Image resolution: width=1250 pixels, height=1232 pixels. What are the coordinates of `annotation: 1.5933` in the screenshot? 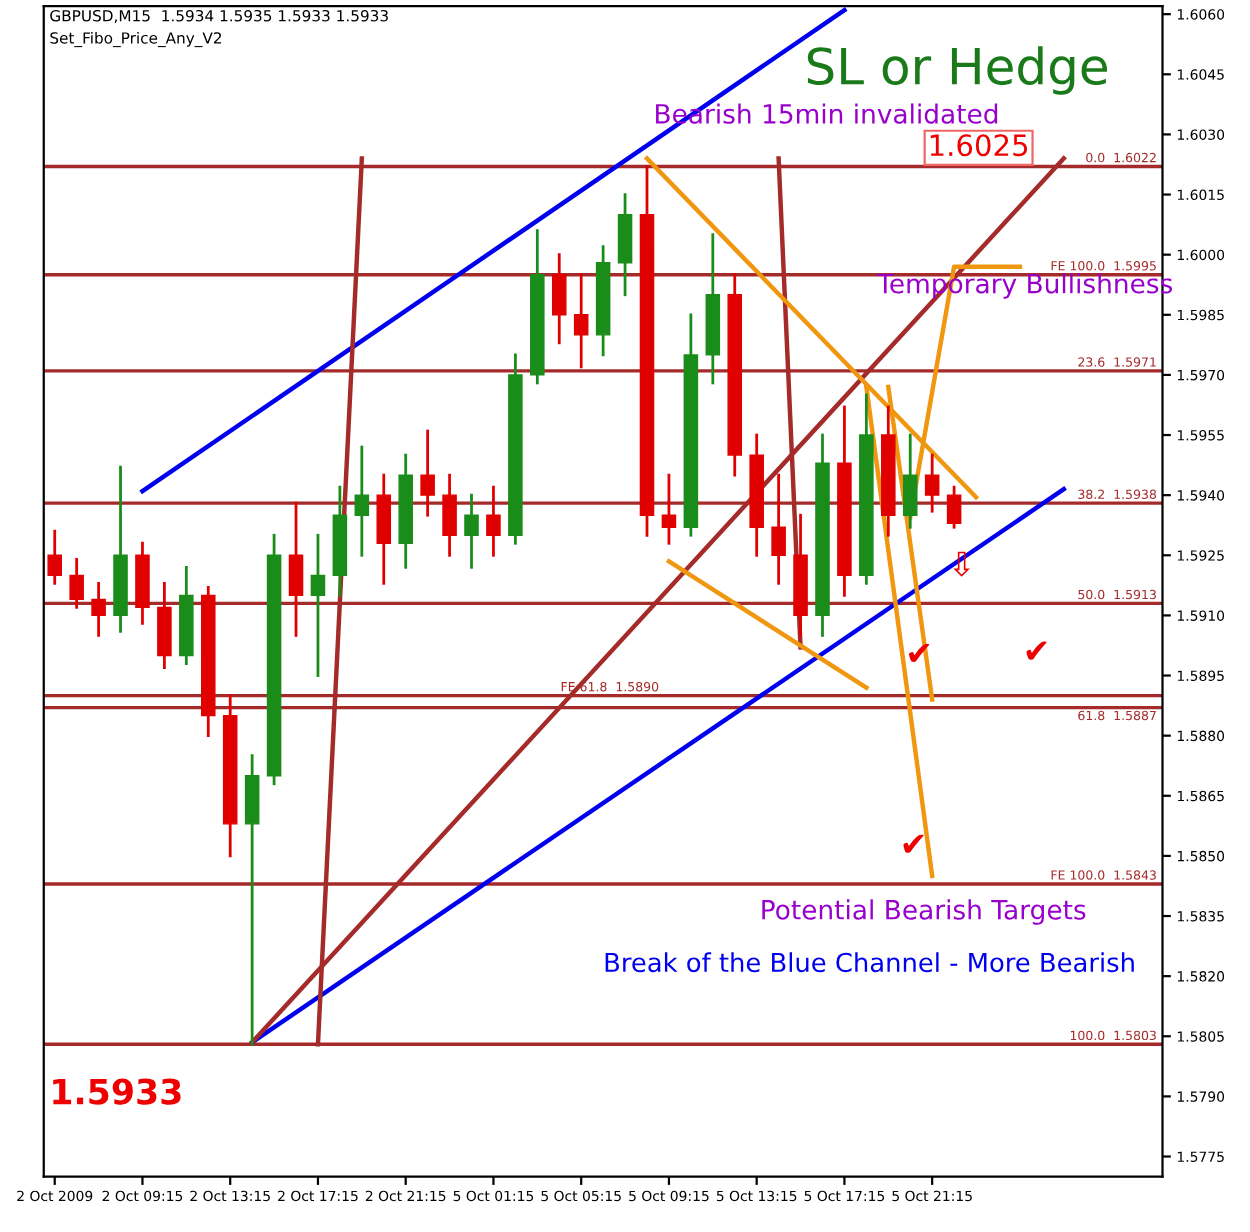 It's located at (117, 1091).